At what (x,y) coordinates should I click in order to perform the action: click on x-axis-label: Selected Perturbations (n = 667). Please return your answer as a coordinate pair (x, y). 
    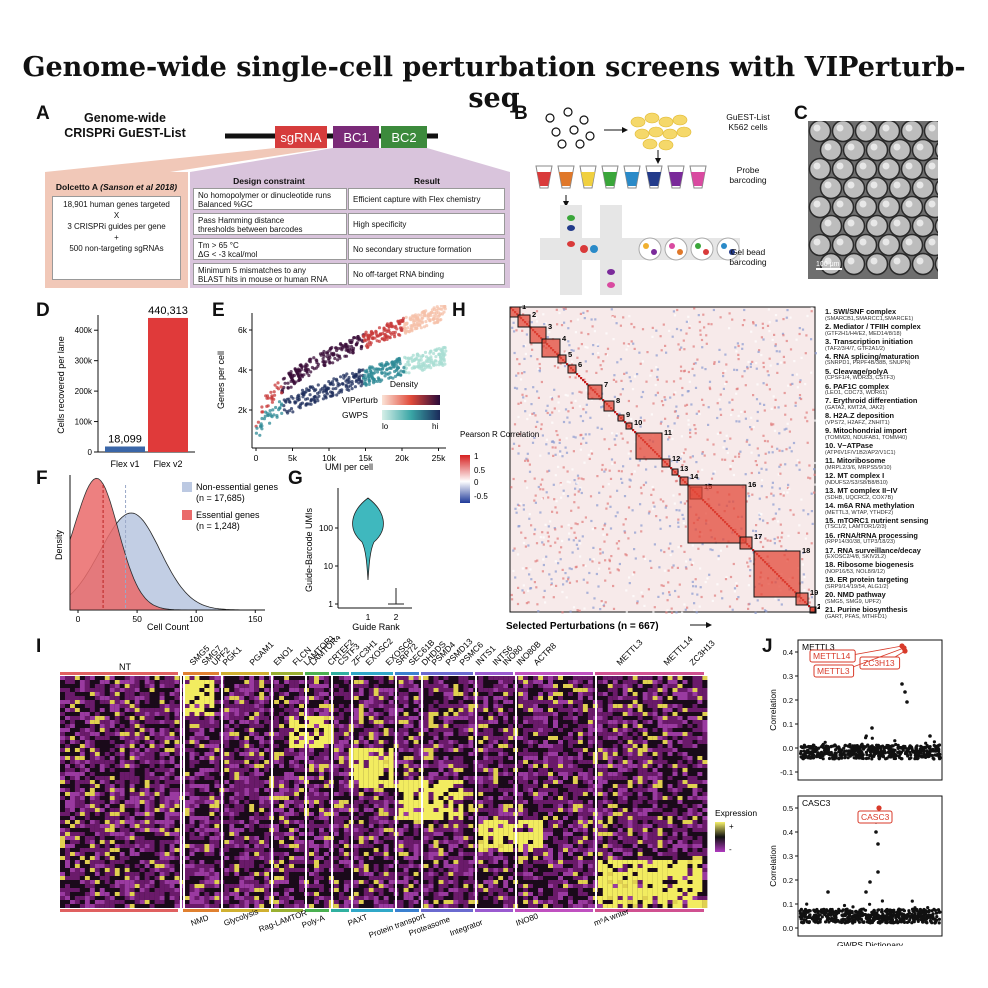
    Looking at the image, I should click on (582, 626).